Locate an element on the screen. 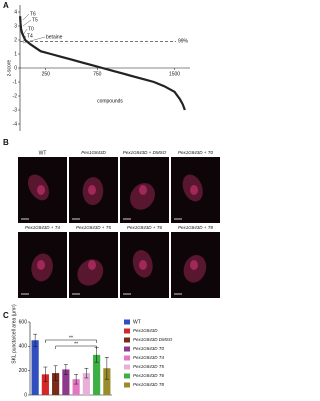 This screenshot has height=401, width=320. y-tick-label: -3 is located at coordinates (15, 110).